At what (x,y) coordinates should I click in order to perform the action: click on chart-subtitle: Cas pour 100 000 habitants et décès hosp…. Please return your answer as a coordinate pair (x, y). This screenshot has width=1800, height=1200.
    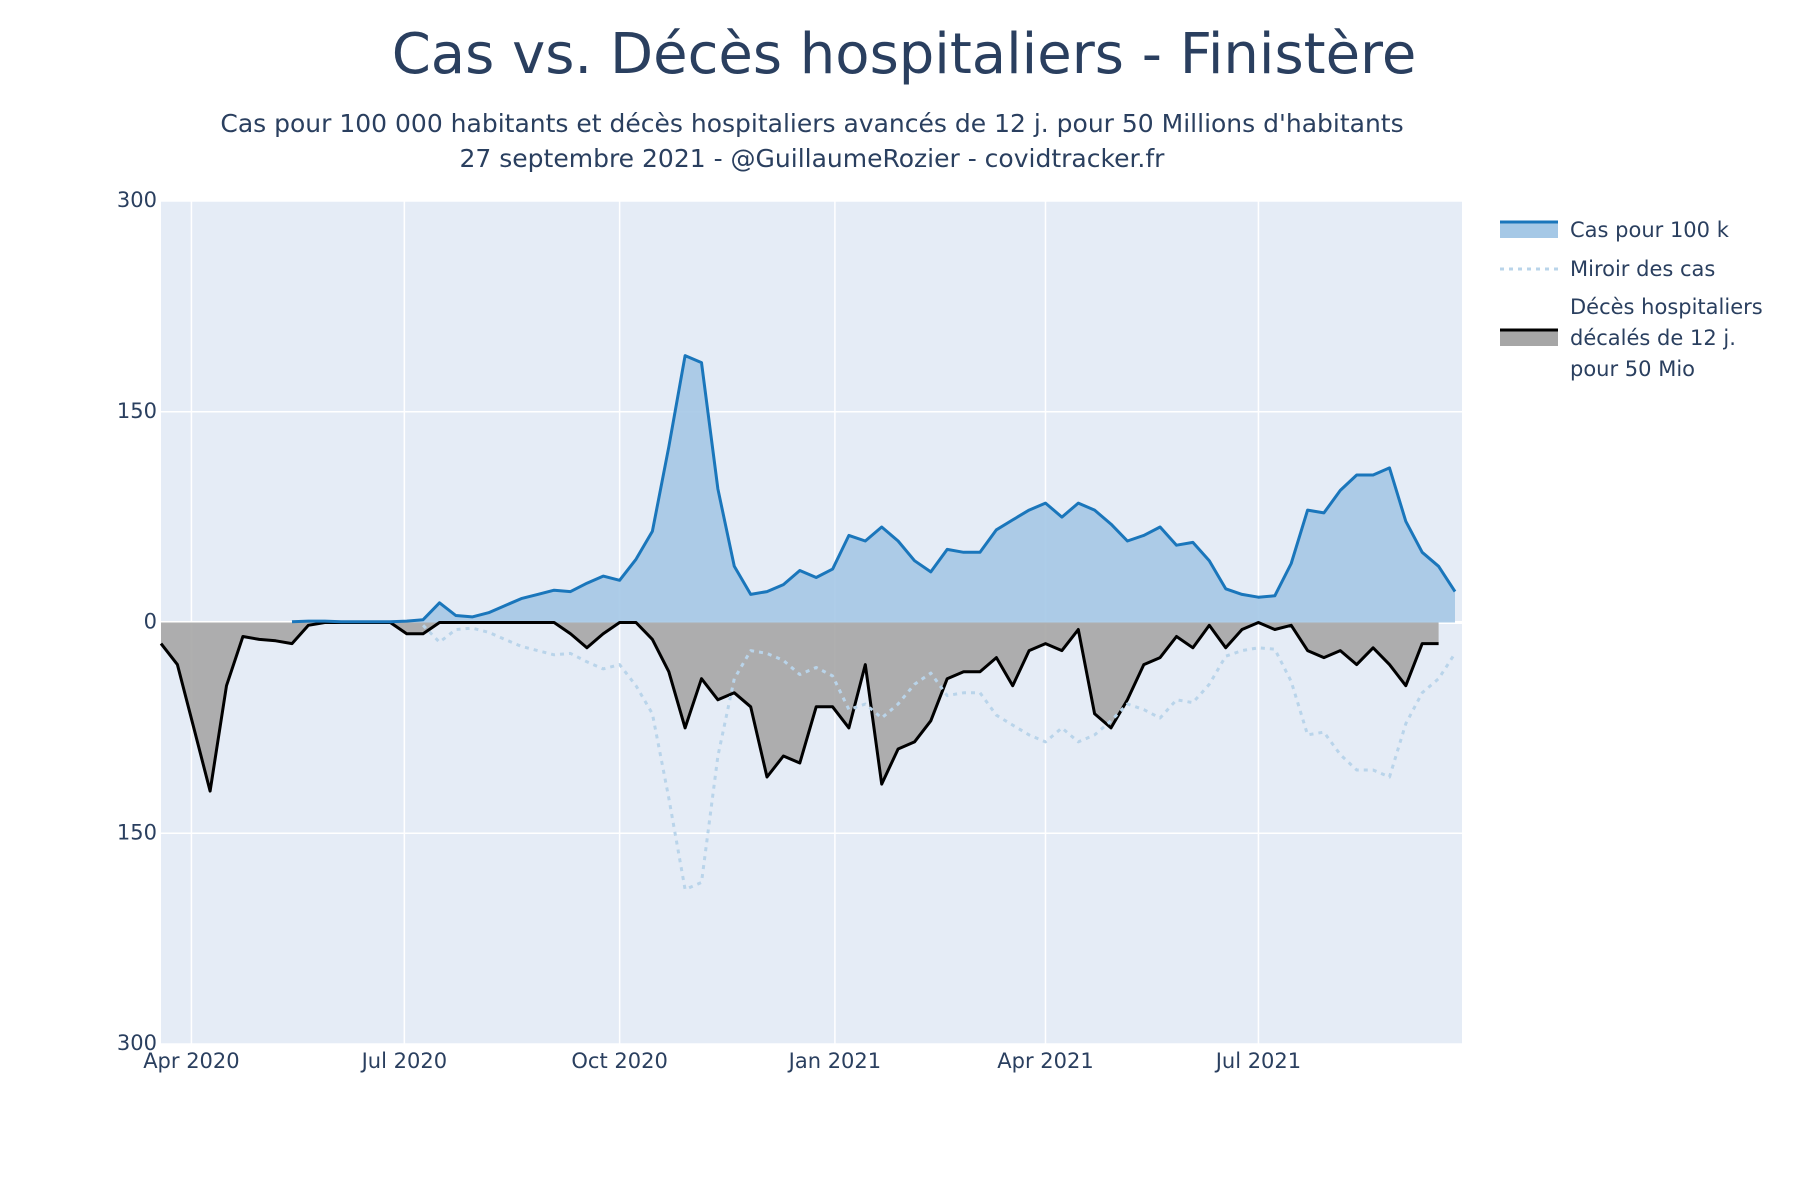
    Looking at the image, I should click on (811, 123).